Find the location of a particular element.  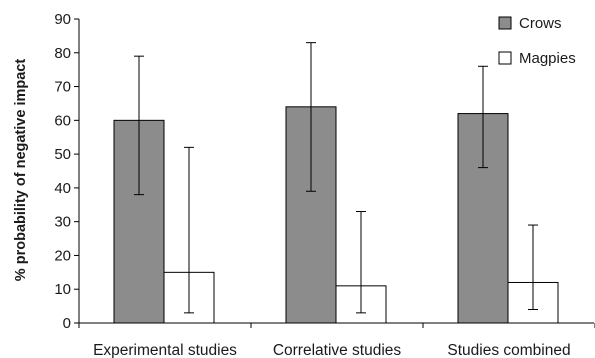

y-tick-label: 40 is located at coordinates (62, 188).